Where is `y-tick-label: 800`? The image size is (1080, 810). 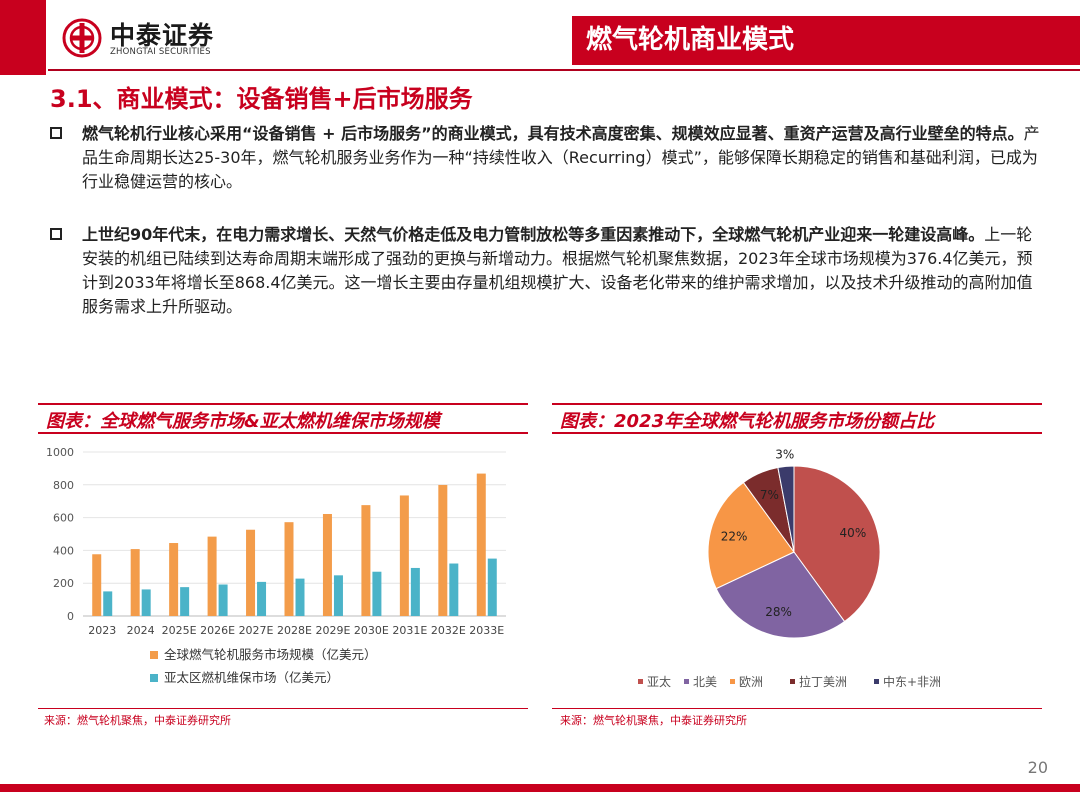 y-tick-label: 800 is located at coordinates (63, 485).